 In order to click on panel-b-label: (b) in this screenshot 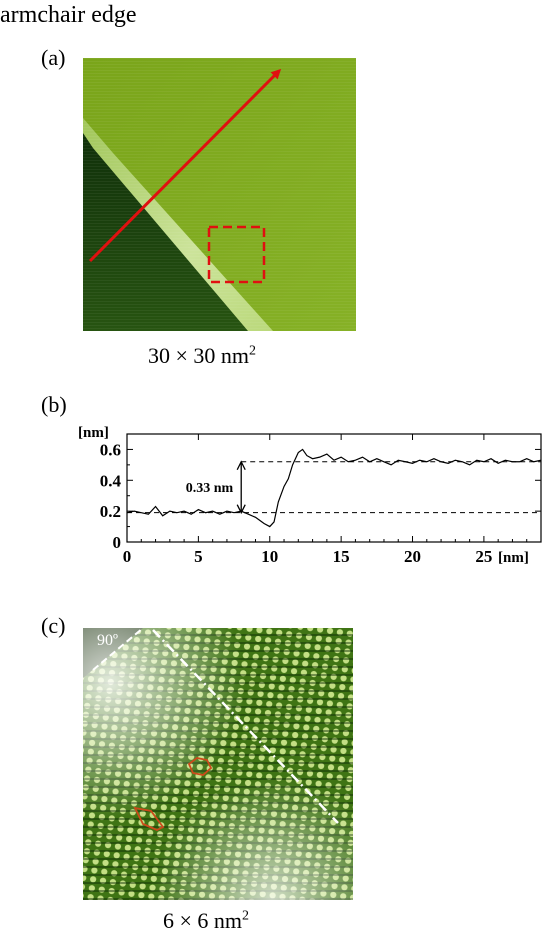, I will do `click(54, 404)`.